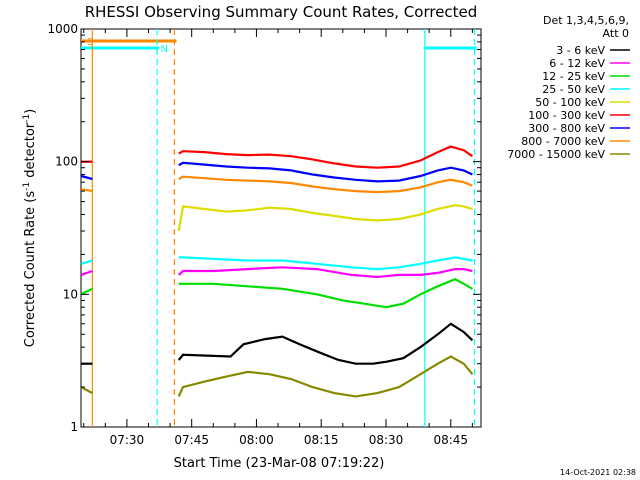 The height and width of the screenshot is (480, 640). What do you see at coordinates (191, 440) in the screenshot?
I see `x-tick-label: 07:45` at bounding box center [191, 440].